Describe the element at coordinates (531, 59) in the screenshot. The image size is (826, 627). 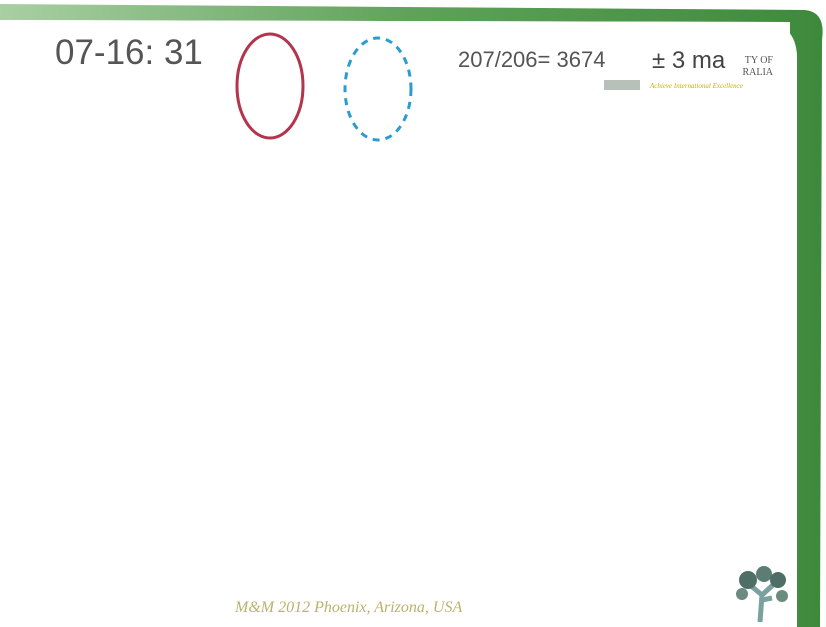
I see `formula-text: 207/206= 3674` at that location.